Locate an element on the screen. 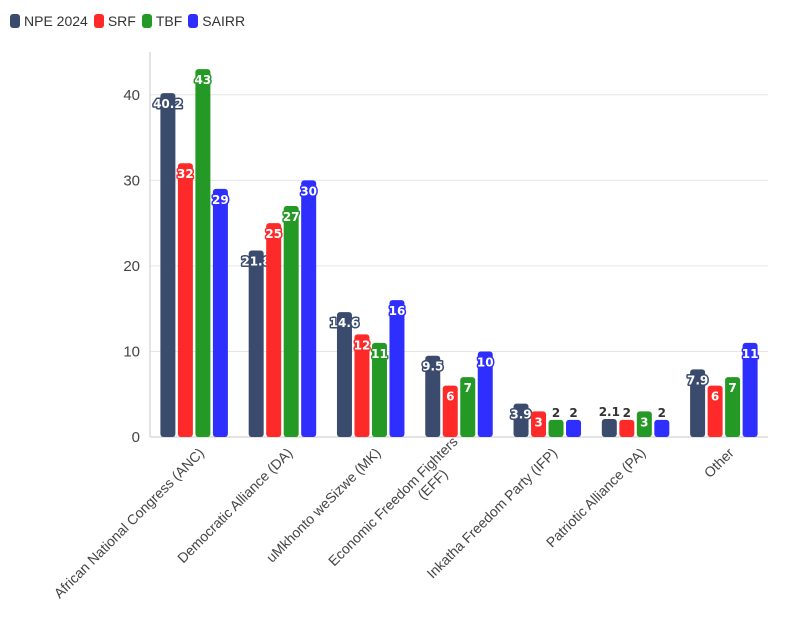  data-label-npe-2024-5: 3.9 is located at coordinates (520, 415).